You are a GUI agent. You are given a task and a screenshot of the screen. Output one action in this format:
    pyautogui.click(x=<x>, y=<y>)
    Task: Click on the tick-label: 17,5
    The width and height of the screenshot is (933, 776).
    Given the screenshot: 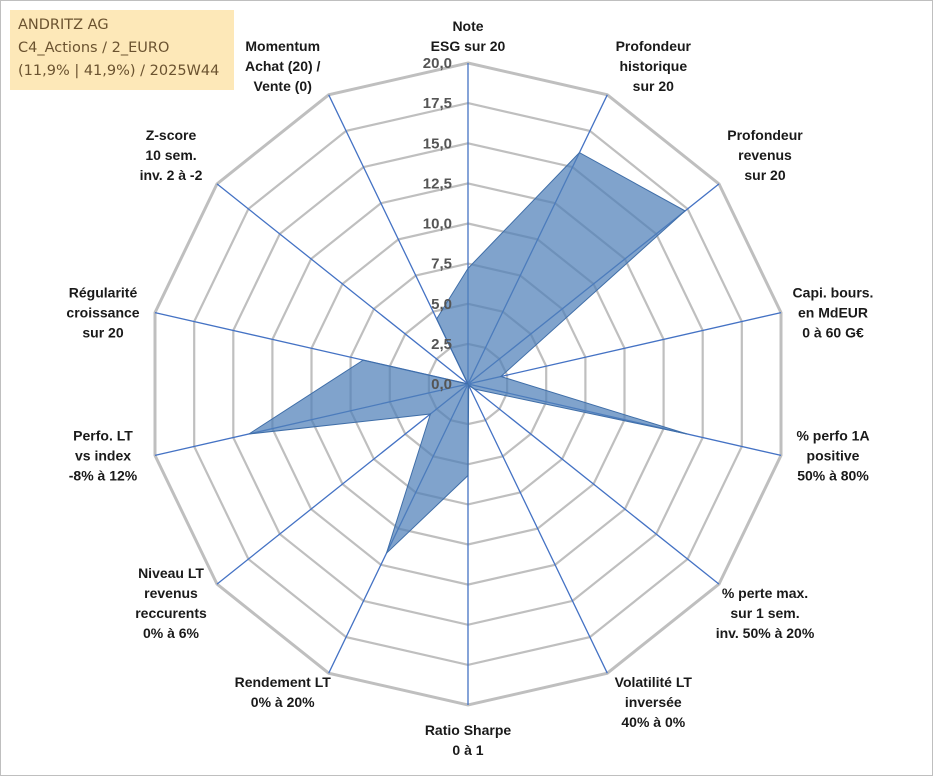 What is the action you would take?
    pyautogui.click(x=437, y=103)
    